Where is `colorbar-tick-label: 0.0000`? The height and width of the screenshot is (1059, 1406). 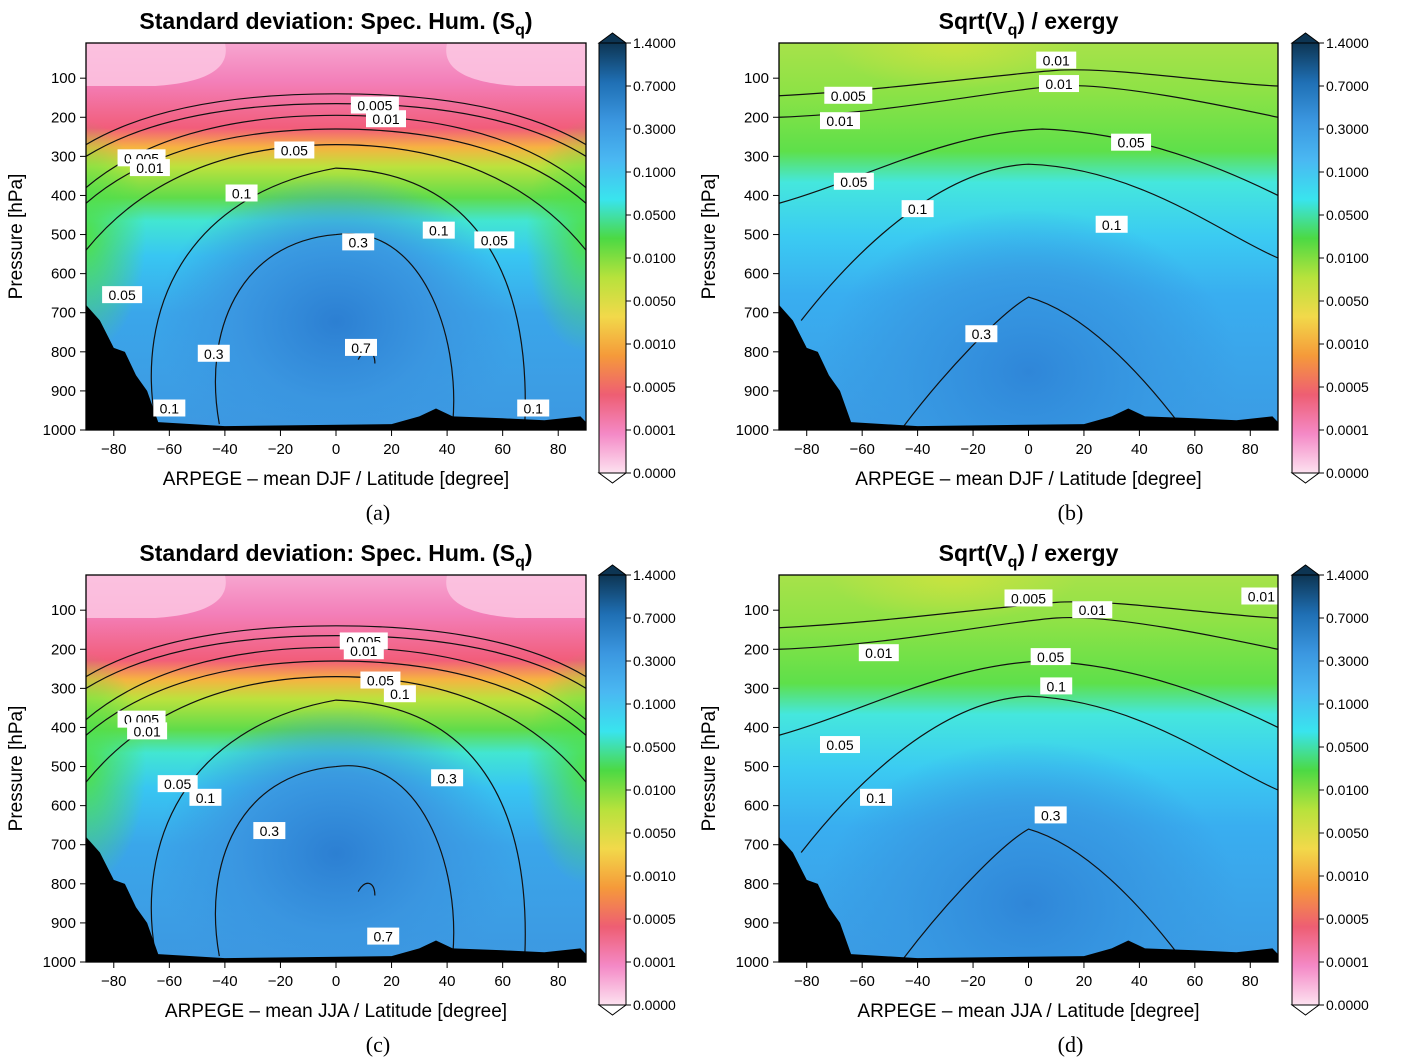
colorbar-tick-label: 0.0000 is located at coordinates (1347, 473).